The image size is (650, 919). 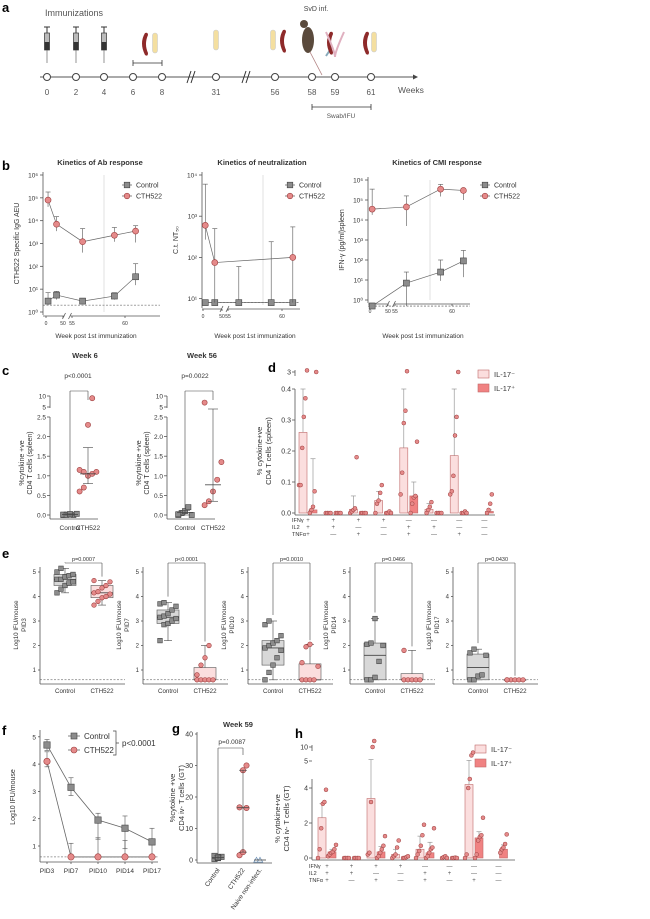 What do you see at coordinates (375, 661) in the screenshot?
I see `box-iqr` at bounding box center [375, 661].